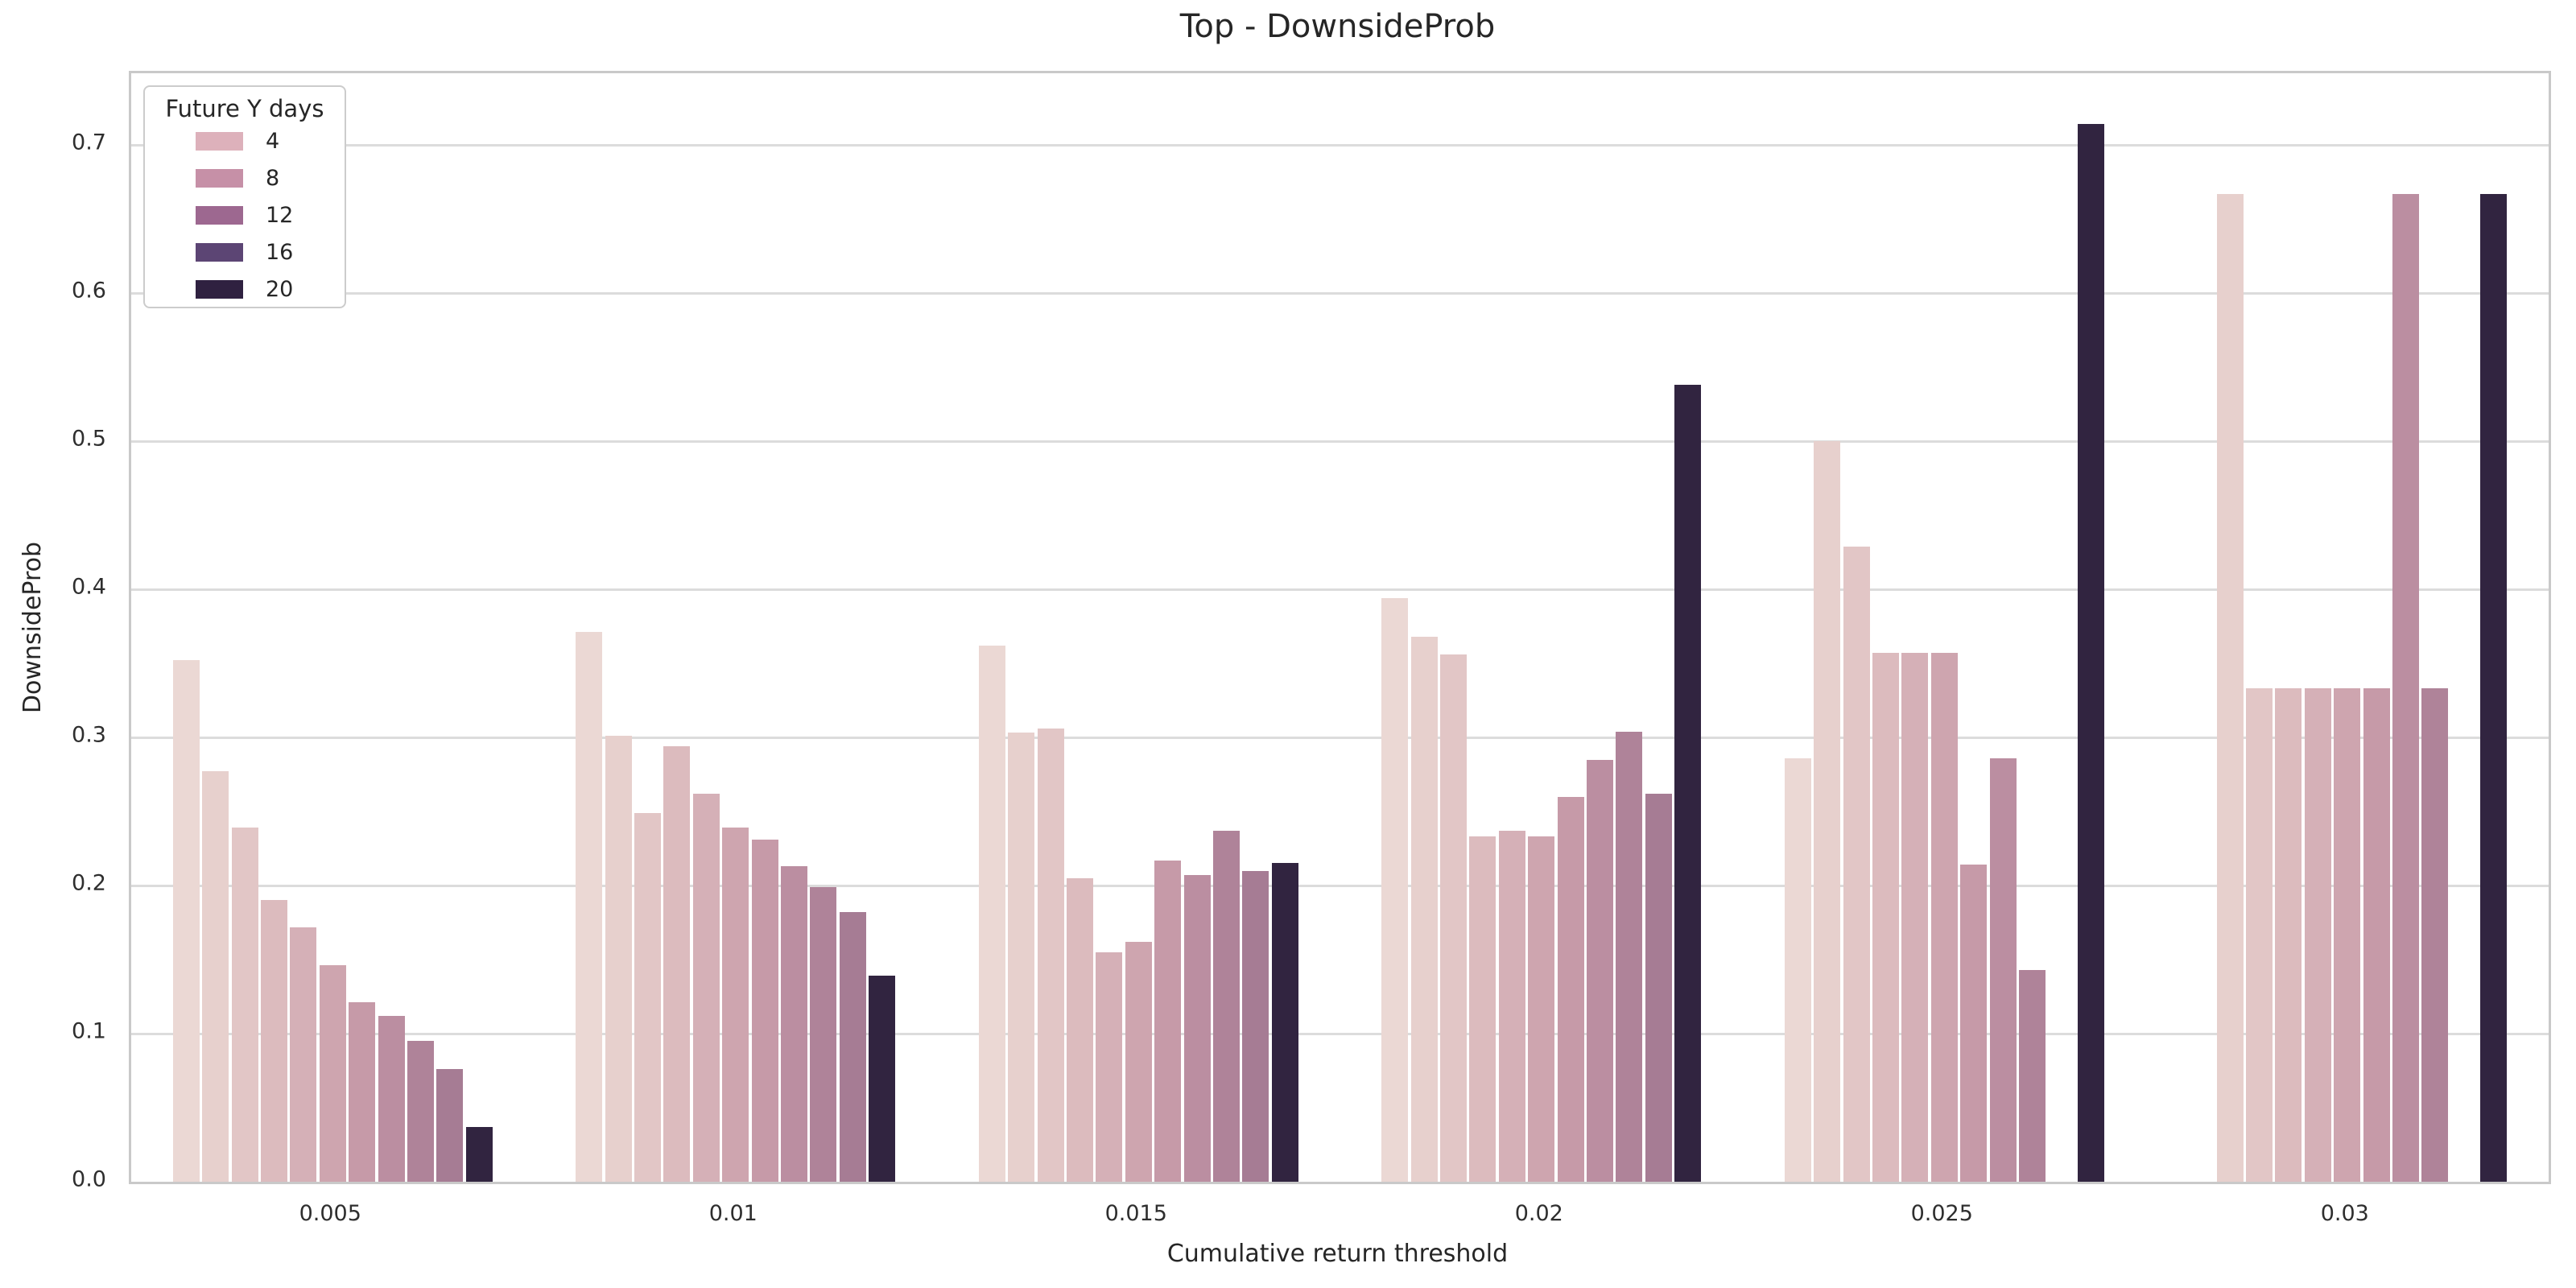  I want to click on legend: Future Y days 4 8 12 16 20, so click(244, 196).